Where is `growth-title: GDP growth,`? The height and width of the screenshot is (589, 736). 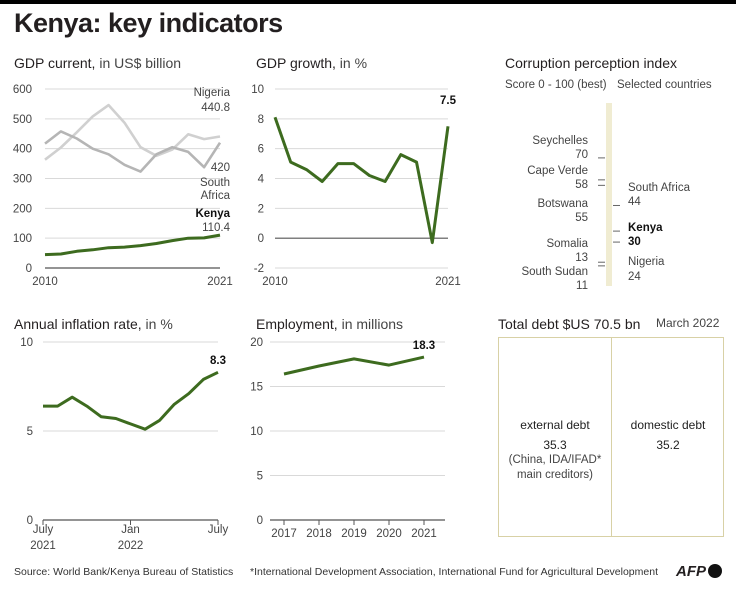 growth-title: GDP growth, is located at coordinates (296, 63).